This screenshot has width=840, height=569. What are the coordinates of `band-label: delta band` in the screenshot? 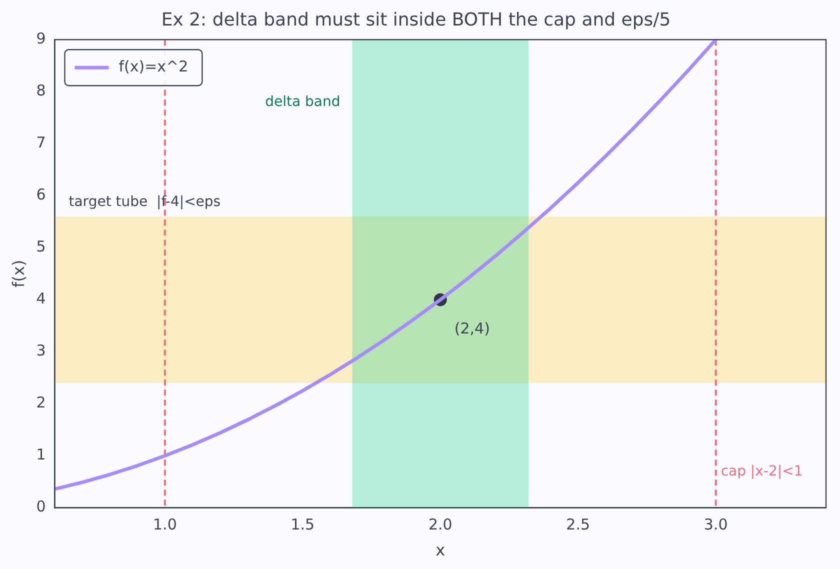 It's located at (302, 102).